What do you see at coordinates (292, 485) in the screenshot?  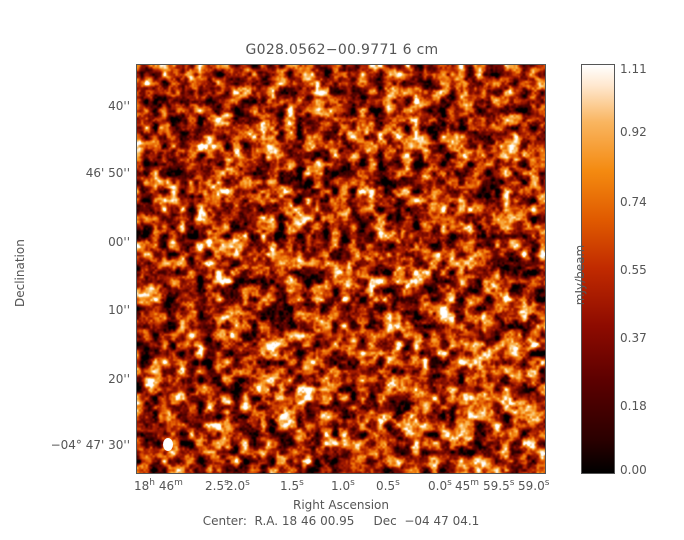 I see `x-tick-label: 1.5s` at bounding box center [292, 485].